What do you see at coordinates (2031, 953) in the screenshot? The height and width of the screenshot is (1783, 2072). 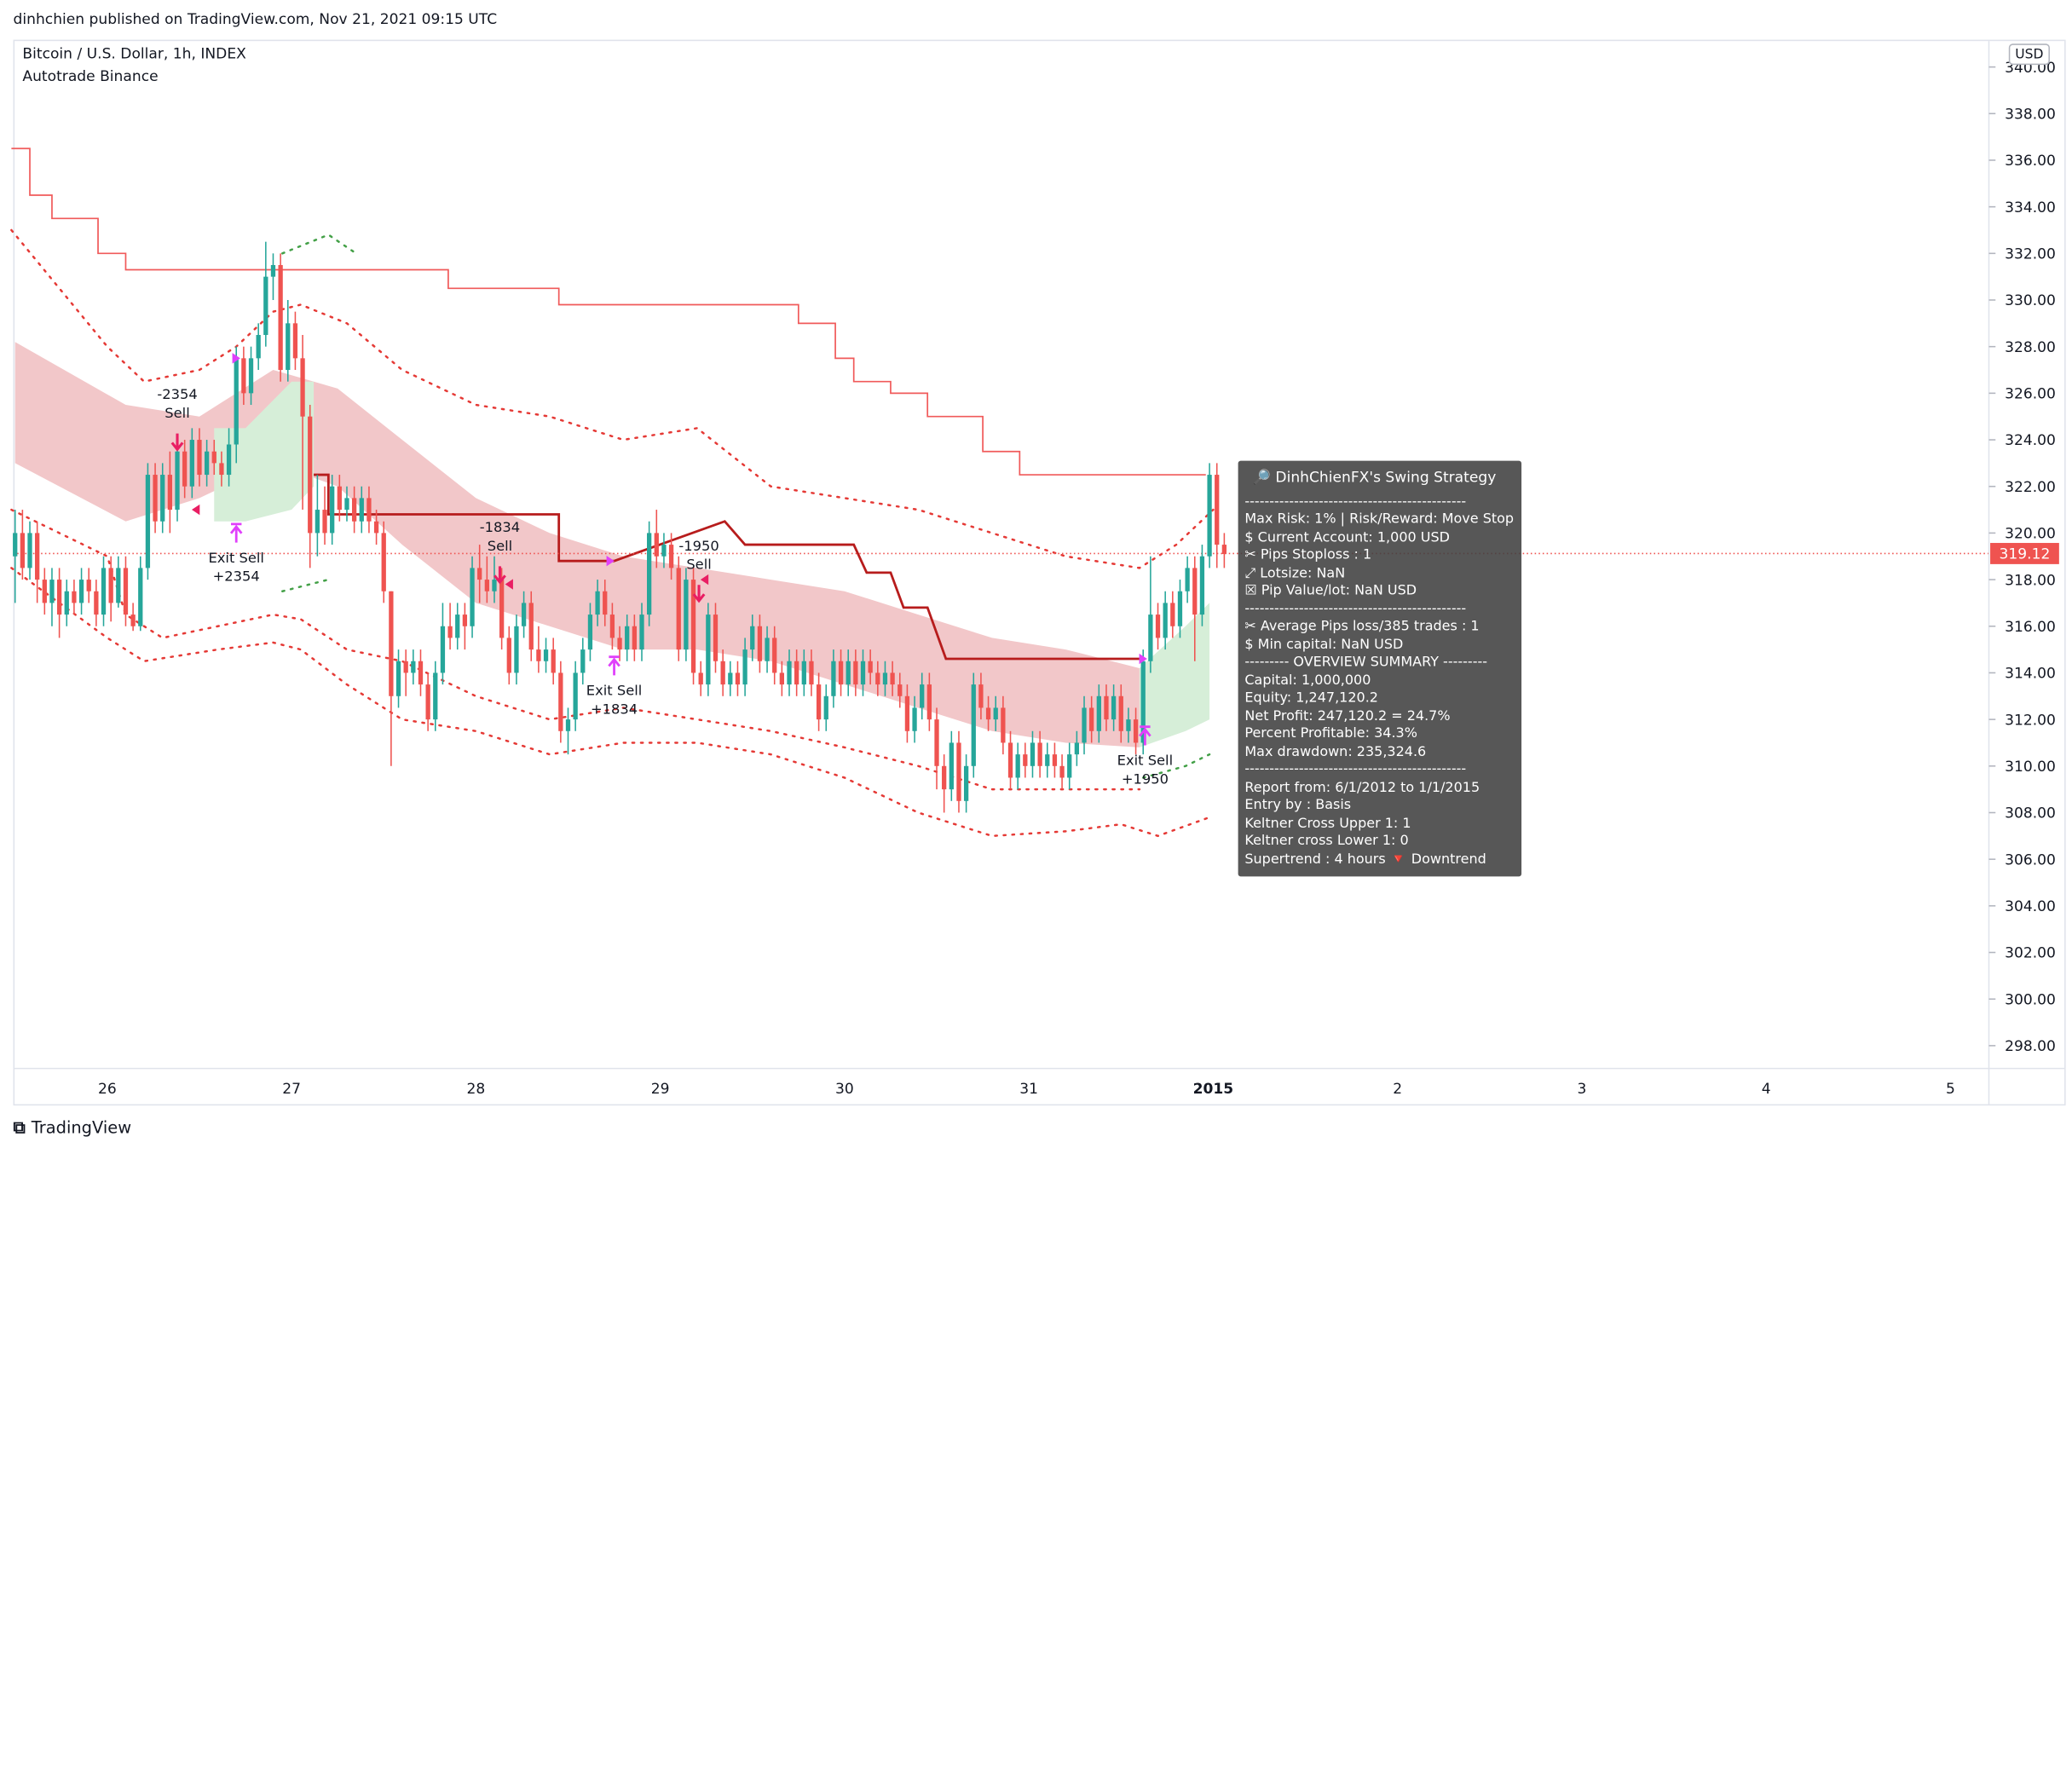 I see `y-tick-label: 302.00` at bounding box center [2031, 953].